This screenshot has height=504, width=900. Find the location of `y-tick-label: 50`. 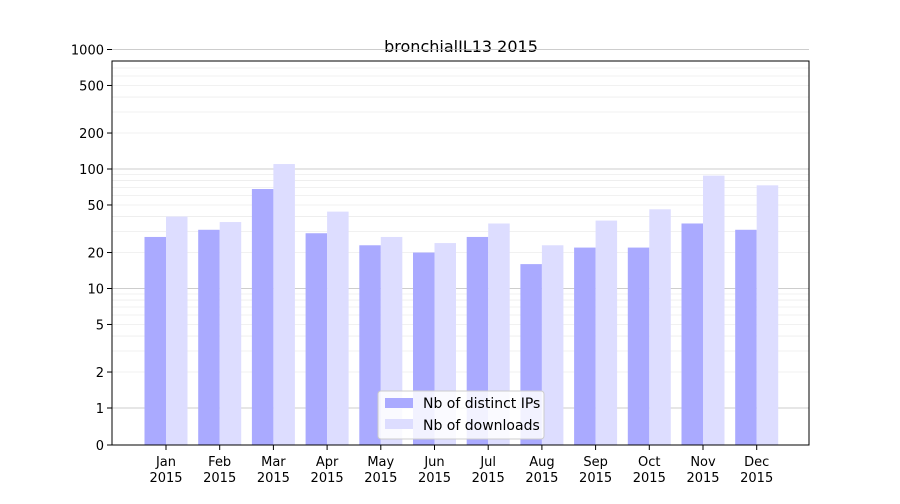

y-tick-label: 50 is located at coordinates (95, 206).